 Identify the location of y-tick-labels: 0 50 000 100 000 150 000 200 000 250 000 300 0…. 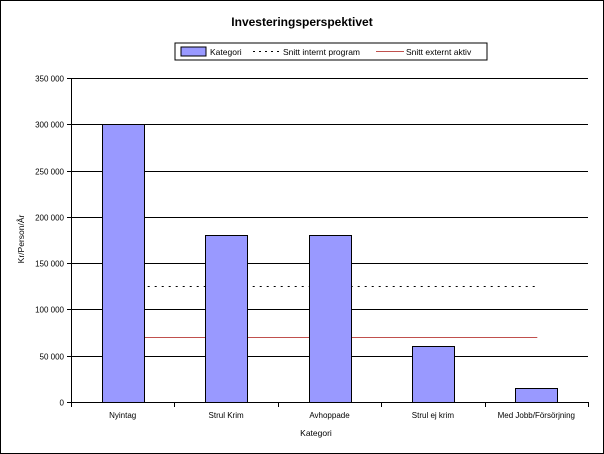
(53, 241).